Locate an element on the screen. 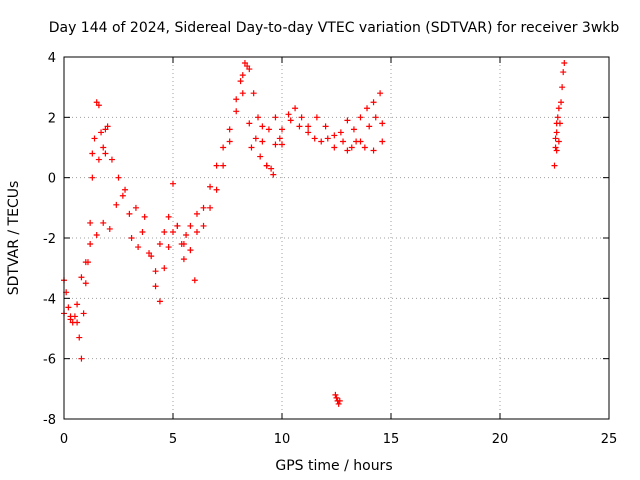 The height and width of the screenshot is (480, 640). series-trace-c is located at coordinates (170, 184).